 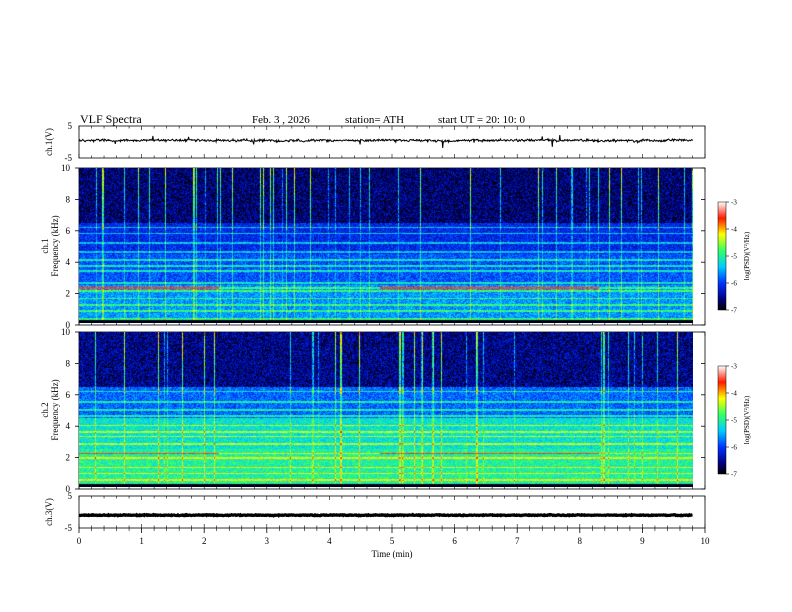 What do you see at coordinates (45, 409) in the screenshot?
I see `ch2-spec-ylabel-channel: ch.2` at bounding box center [45, 409].